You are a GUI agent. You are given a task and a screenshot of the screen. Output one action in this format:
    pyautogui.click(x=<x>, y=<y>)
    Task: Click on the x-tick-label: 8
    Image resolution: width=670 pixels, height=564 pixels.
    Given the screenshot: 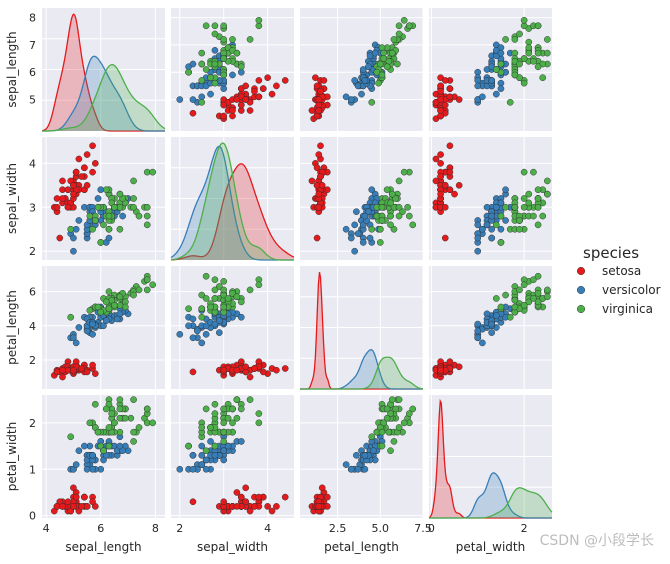 What is the action you would take?
    pyautogui.click(x=155, y=528)
    